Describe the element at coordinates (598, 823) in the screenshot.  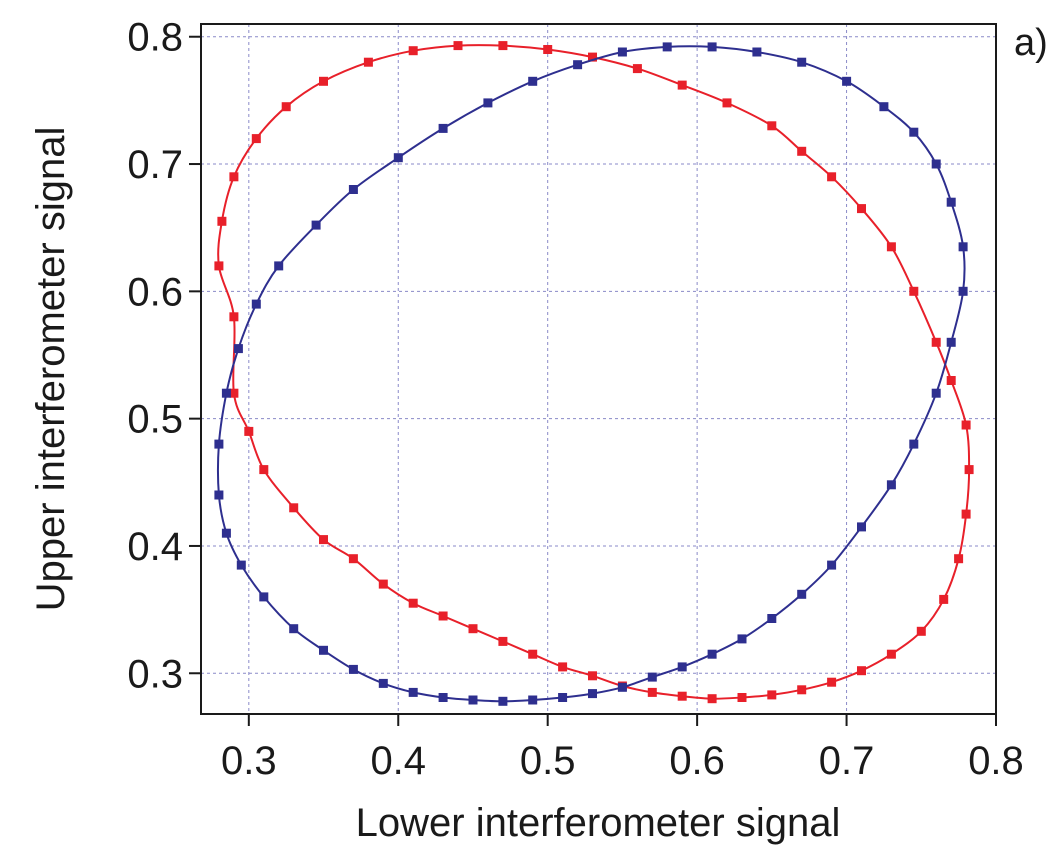
I see `x-axis-label: Lower interferometer signal` at that location.